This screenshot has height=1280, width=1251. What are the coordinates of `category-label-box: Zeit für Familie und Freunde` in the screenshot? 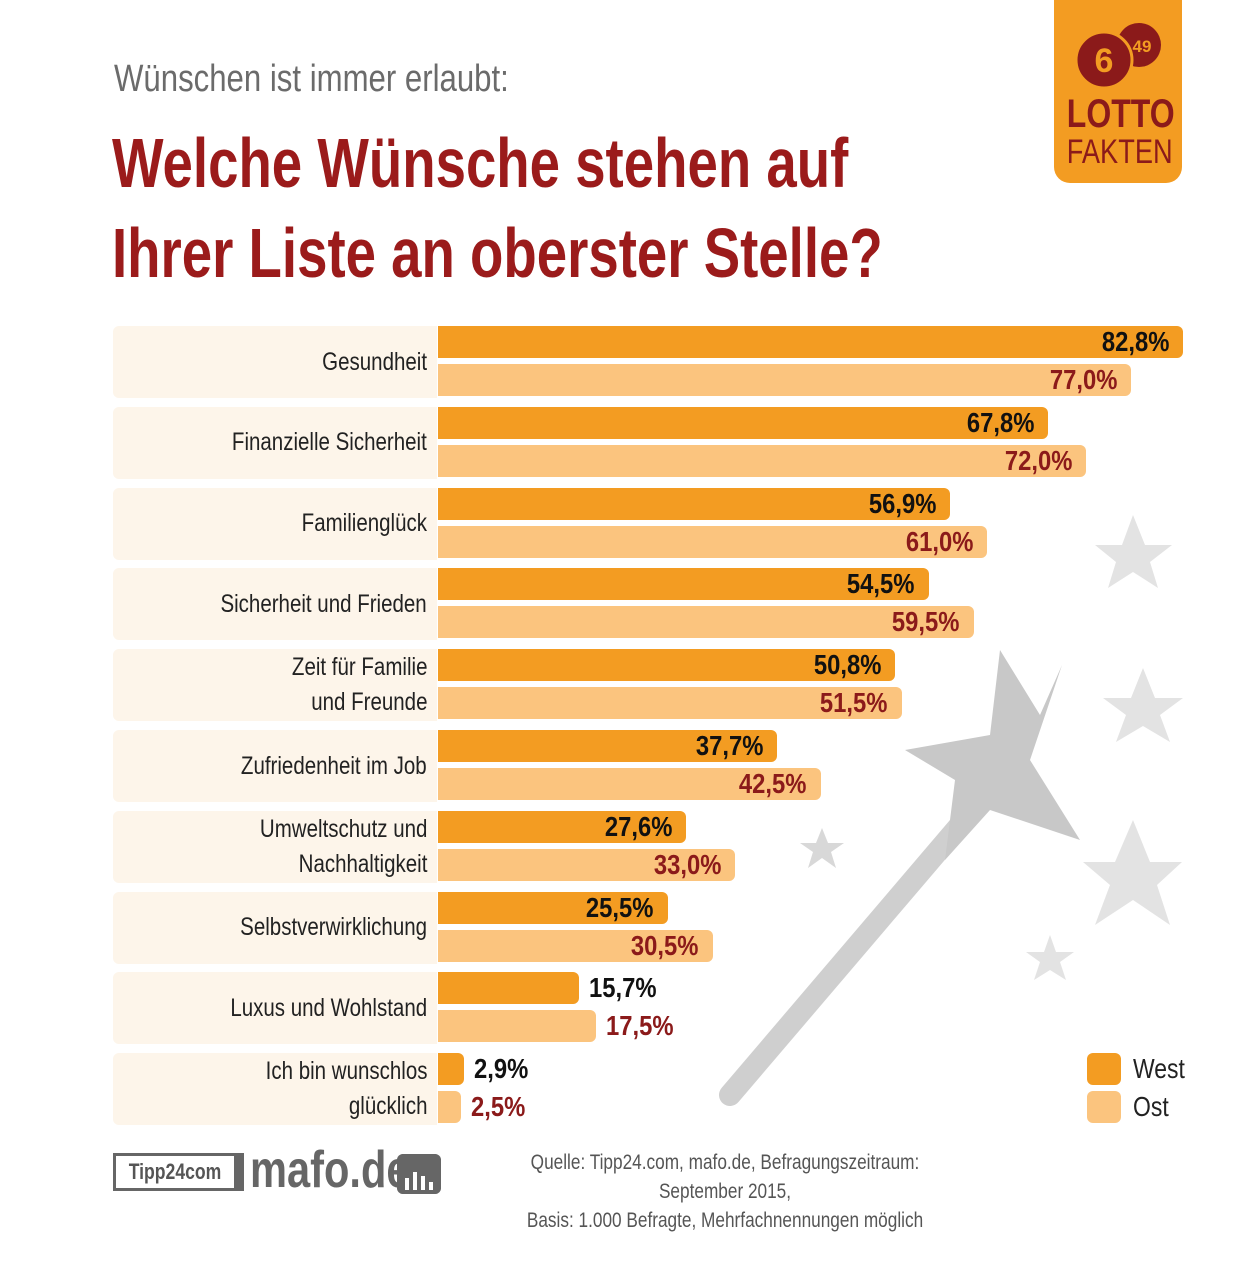 It's located at (275, 685).